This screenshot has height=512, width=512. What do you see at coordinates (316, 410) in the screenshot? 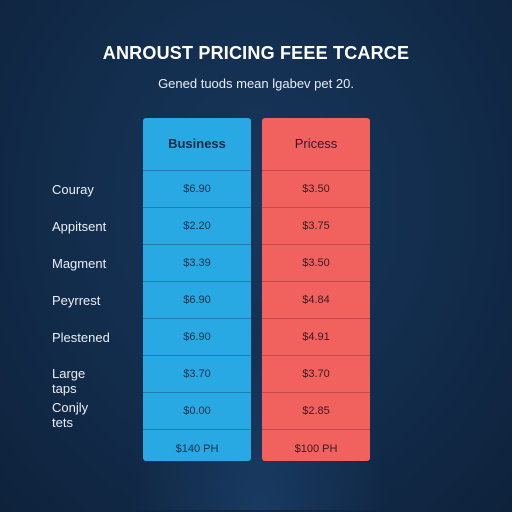
I see `price-cell: $2.85` at bounding box center [316, 410].